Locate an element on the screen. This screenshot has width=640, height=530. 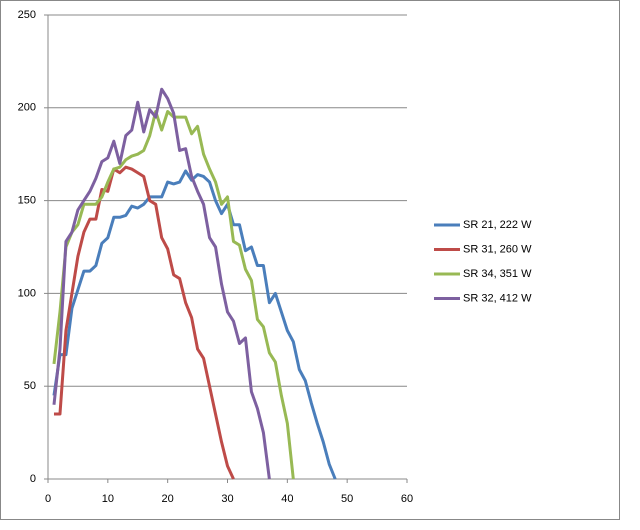
y-tick-label: 50 is located at coordinates (30, 386).